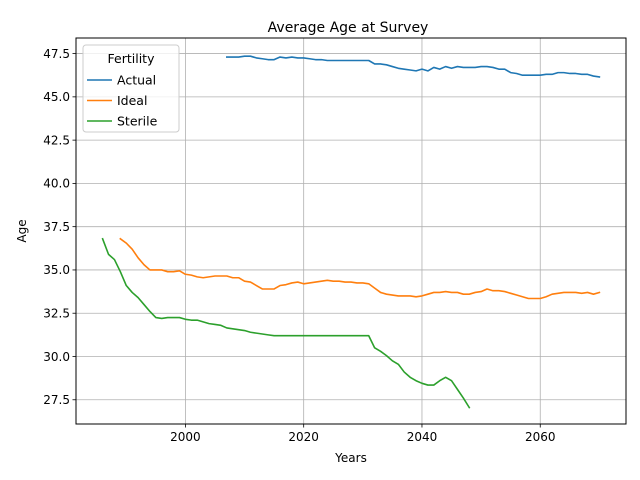 The height and width of the screenshot is (480, 640). What do you see at coordinates (132, 100) in the screenshot?
I see `legend-label-ideal: Ideal` at bounding box center [132, 100].